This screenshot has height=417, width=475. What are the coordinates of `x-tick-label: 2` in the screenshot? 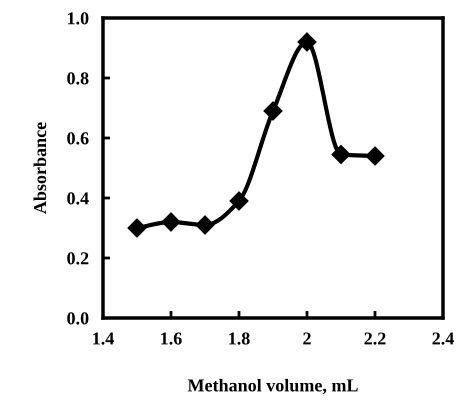 It's located at (307, 338).